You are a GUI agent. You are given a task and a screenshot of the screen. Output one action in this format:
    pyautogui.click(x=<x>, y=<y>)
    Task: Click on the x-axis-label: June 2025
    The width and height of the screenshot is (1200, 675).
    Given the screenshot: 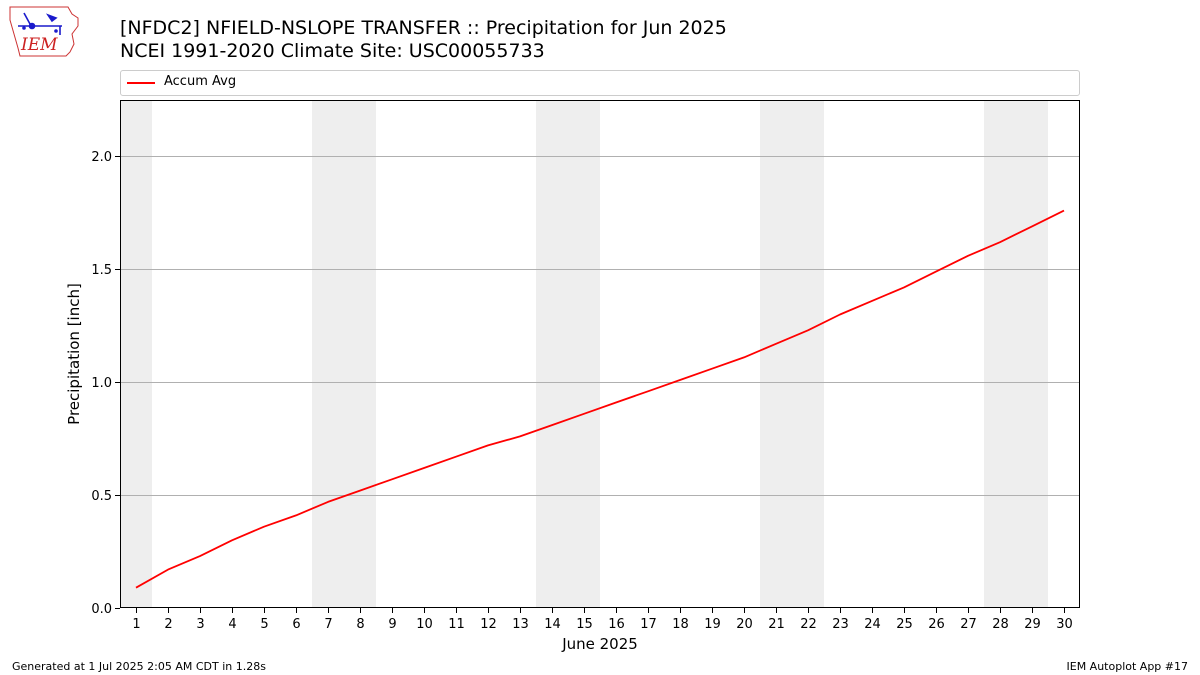 What is the action you would take?
    pyautogui.click(x=599, y=644)
    